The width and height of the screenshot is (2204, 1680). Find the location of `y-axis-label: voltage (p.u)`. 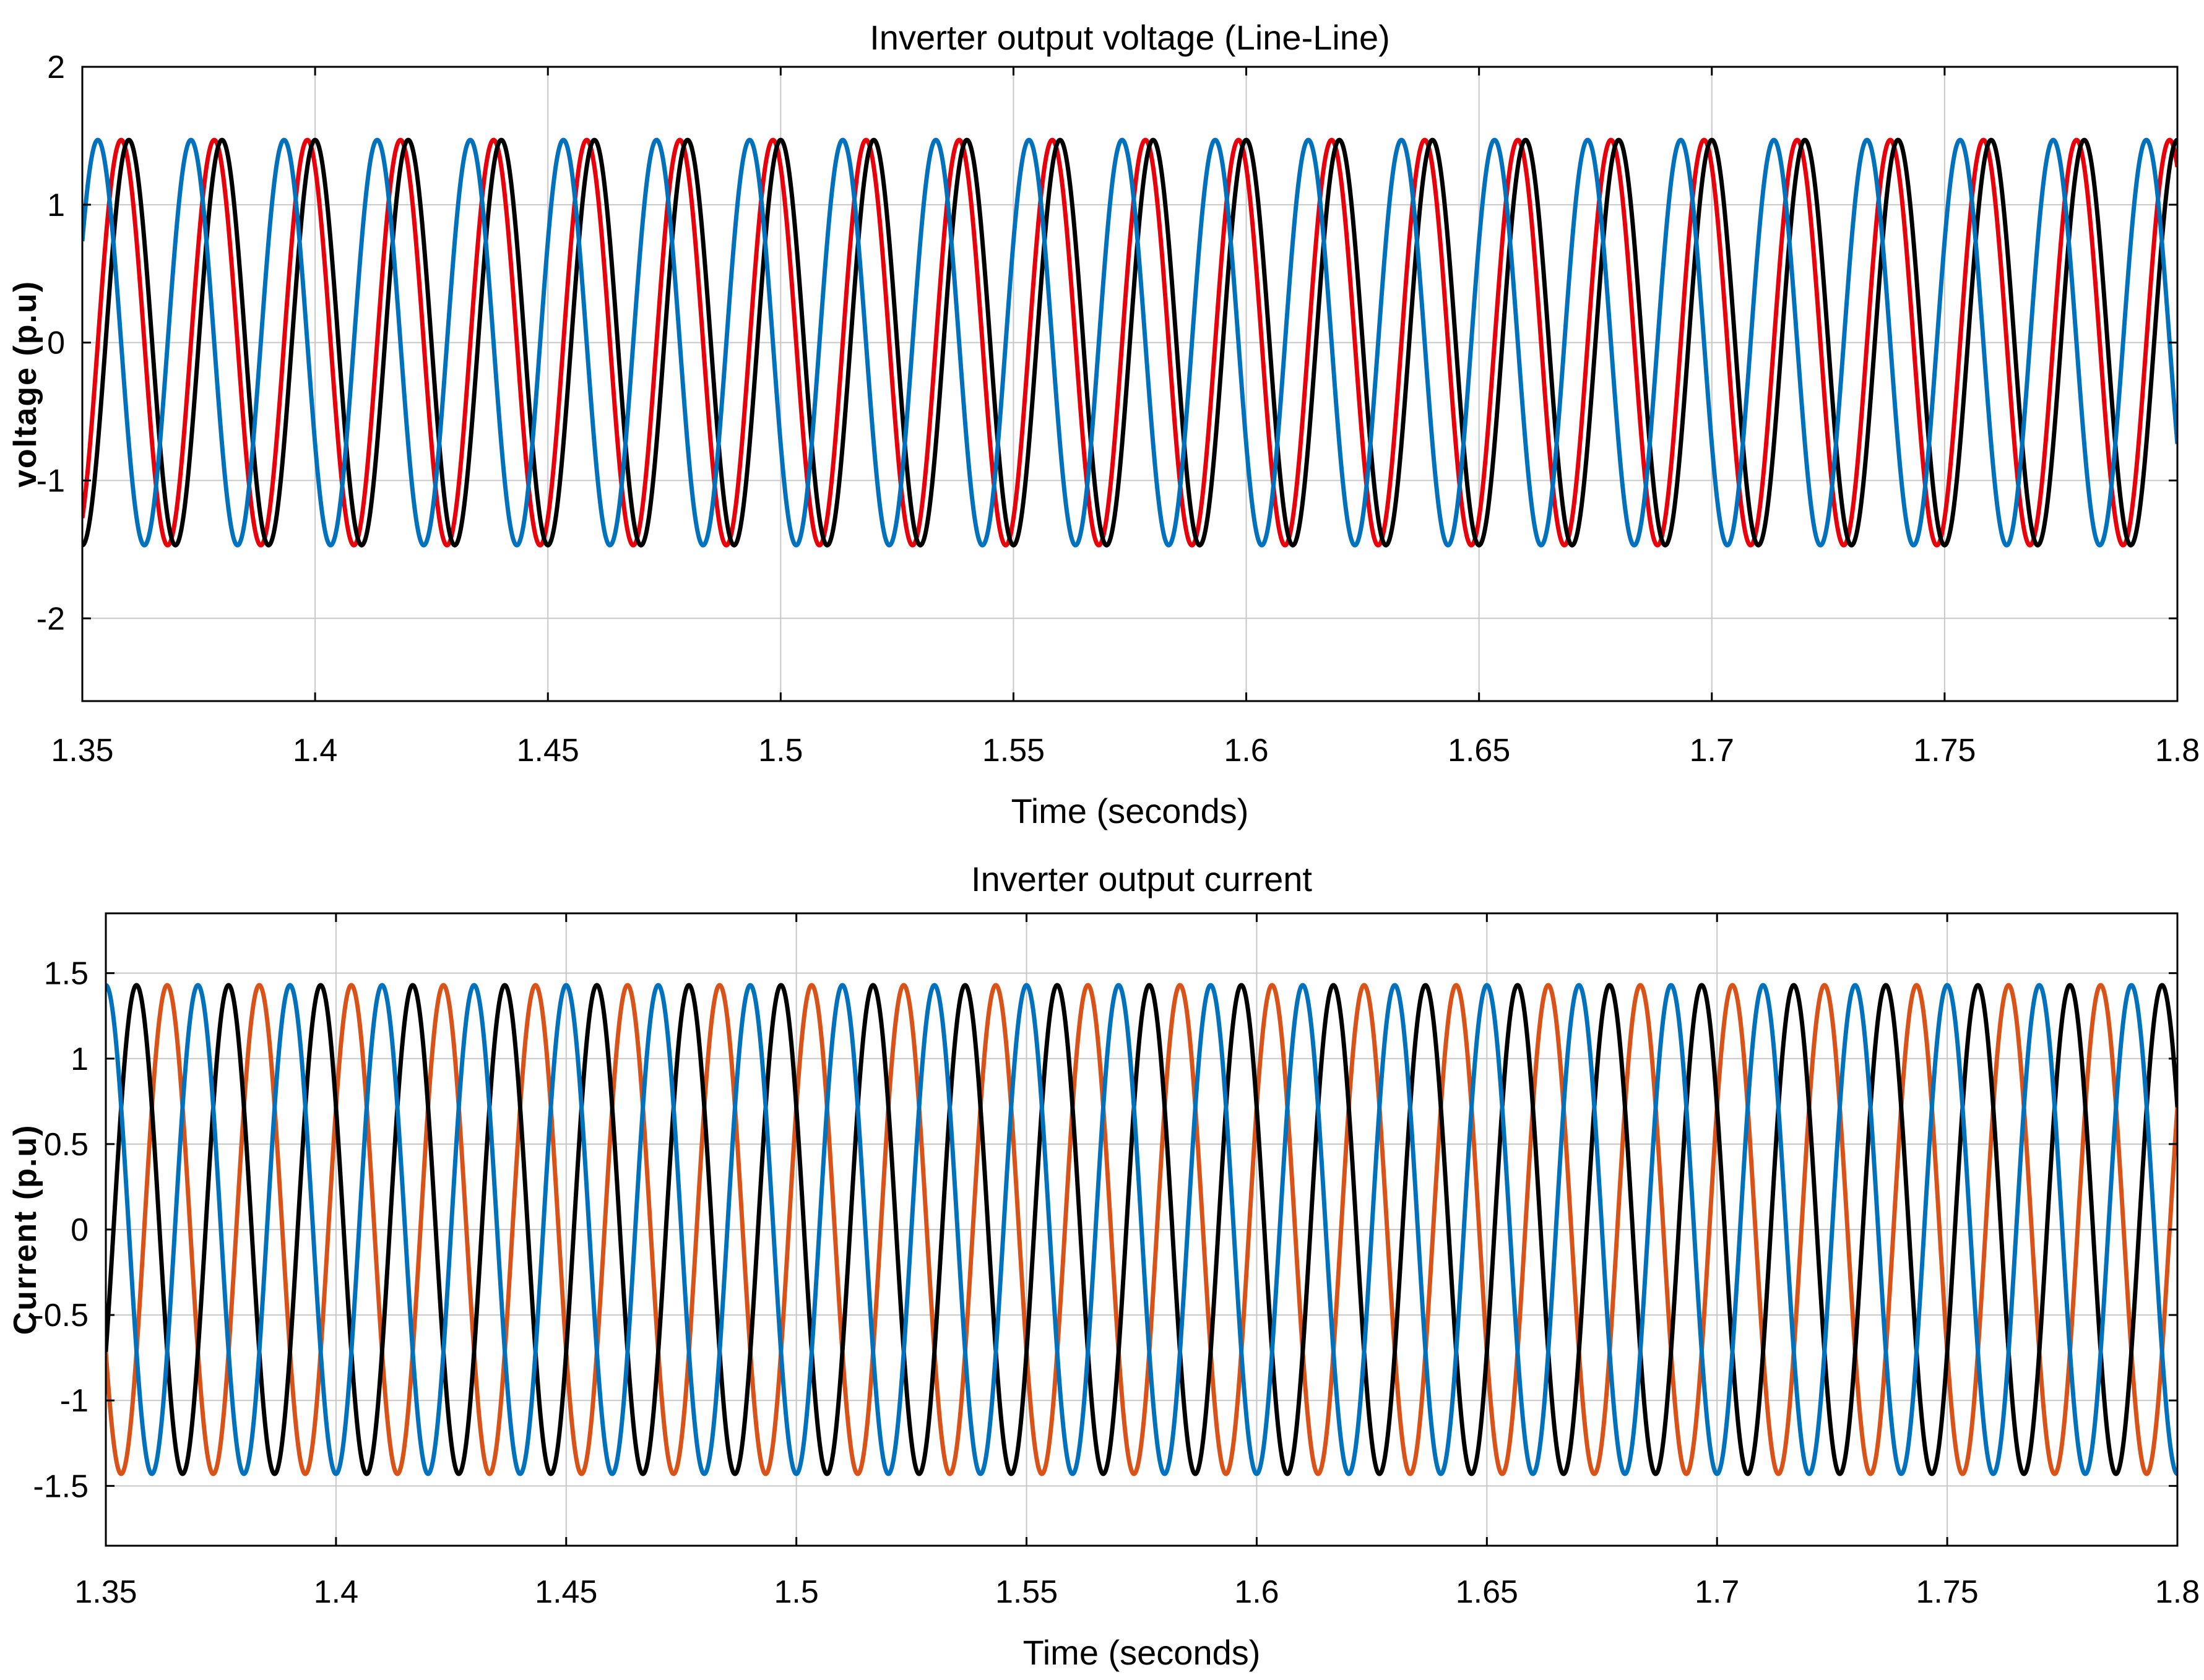

y-axis-label: voltage (p.u) is located at coordinates (25, 384).